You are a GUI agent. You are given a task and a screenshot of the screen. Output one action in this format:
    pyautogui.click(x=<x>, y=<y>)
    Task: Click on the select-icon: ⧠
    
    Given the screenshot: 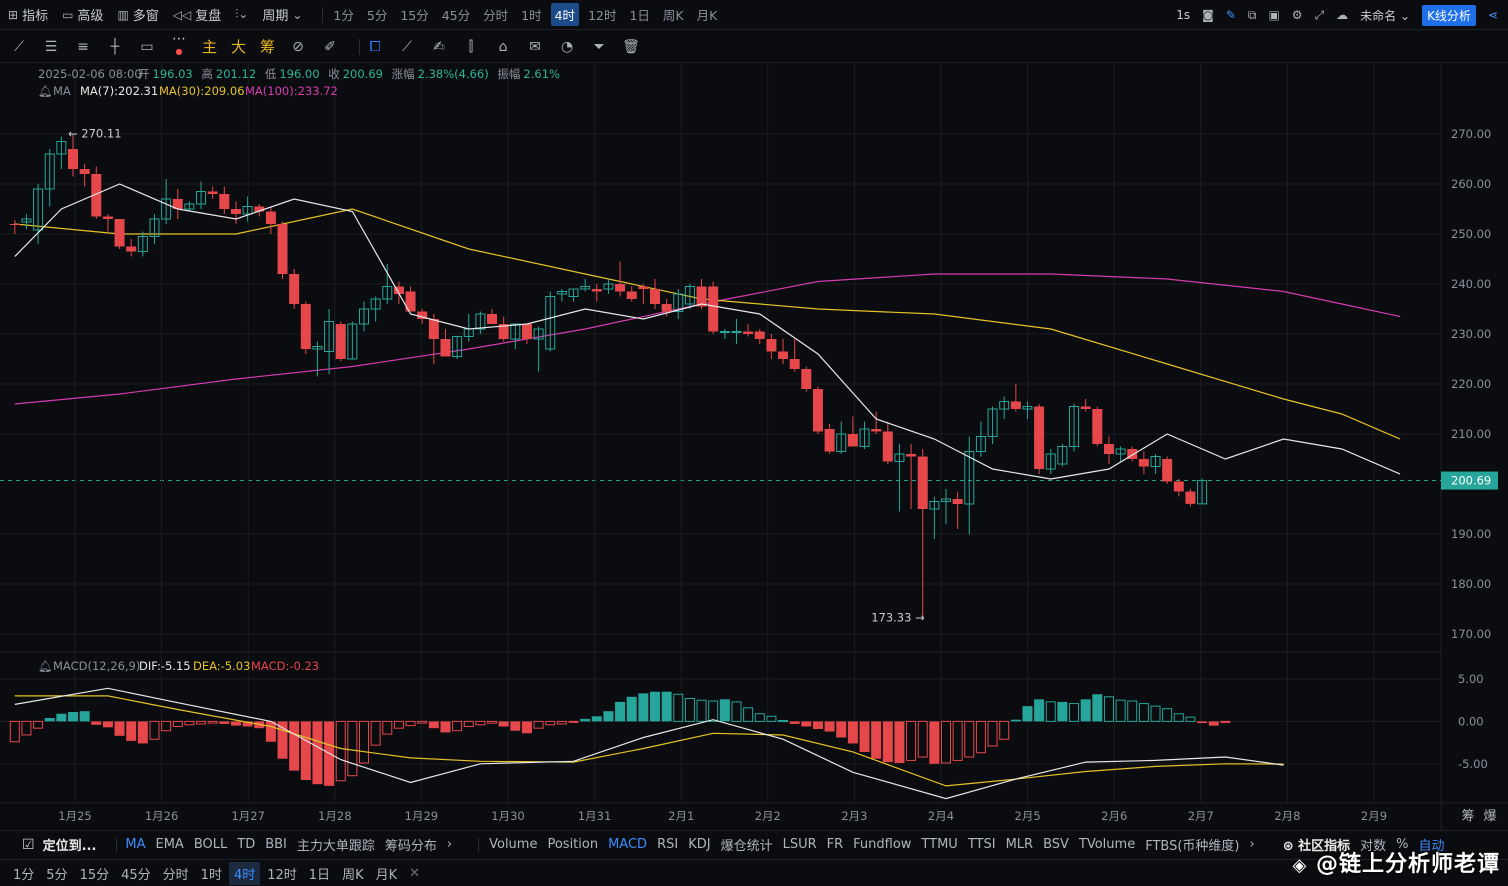 What is the action you would take?
    pyautogui.click(x=375, y=46)
    